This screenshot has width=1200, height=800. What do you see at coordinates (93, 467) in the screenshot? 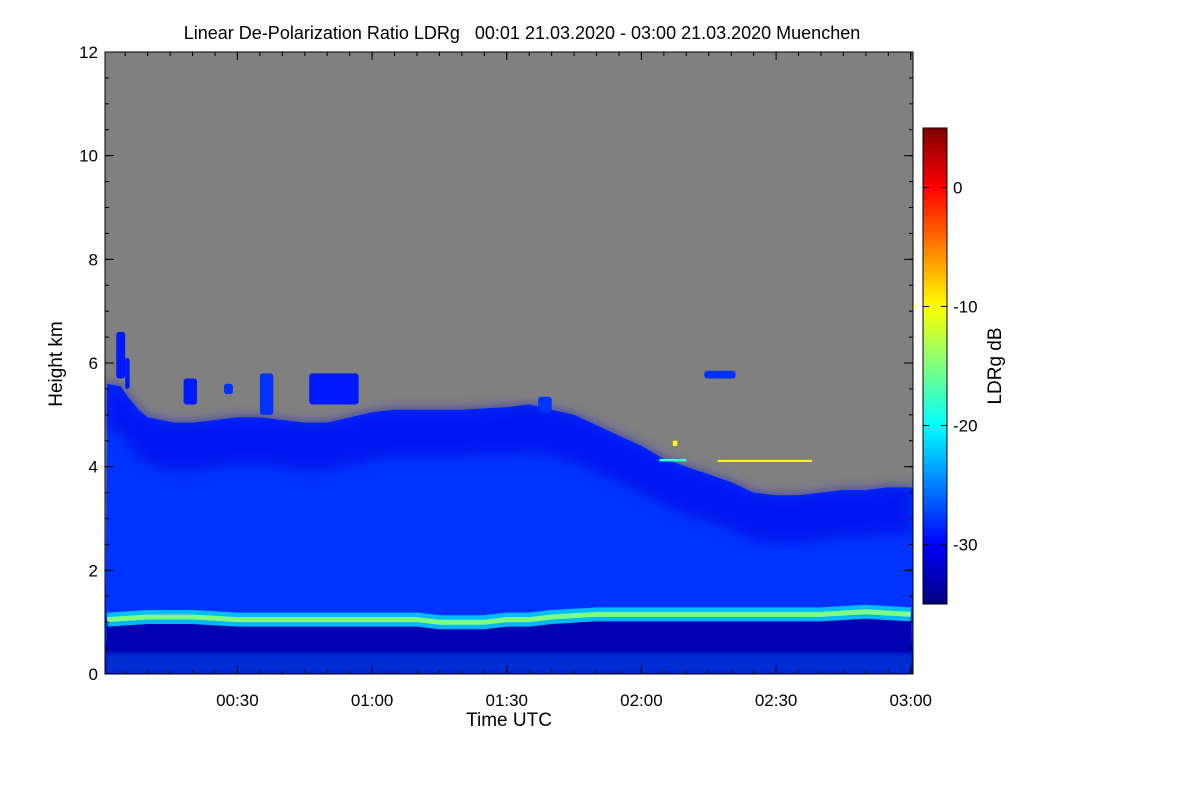
I see `y-tick-label: 4` at bounding box center [93, 467].